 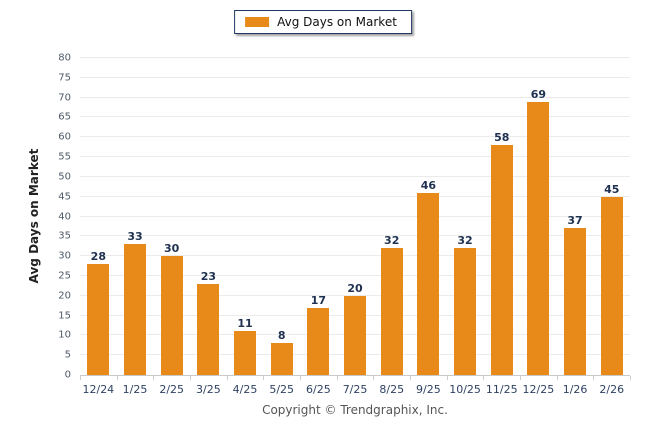 I want to click on y-tick-label: 15, so click(x=64, y=316).